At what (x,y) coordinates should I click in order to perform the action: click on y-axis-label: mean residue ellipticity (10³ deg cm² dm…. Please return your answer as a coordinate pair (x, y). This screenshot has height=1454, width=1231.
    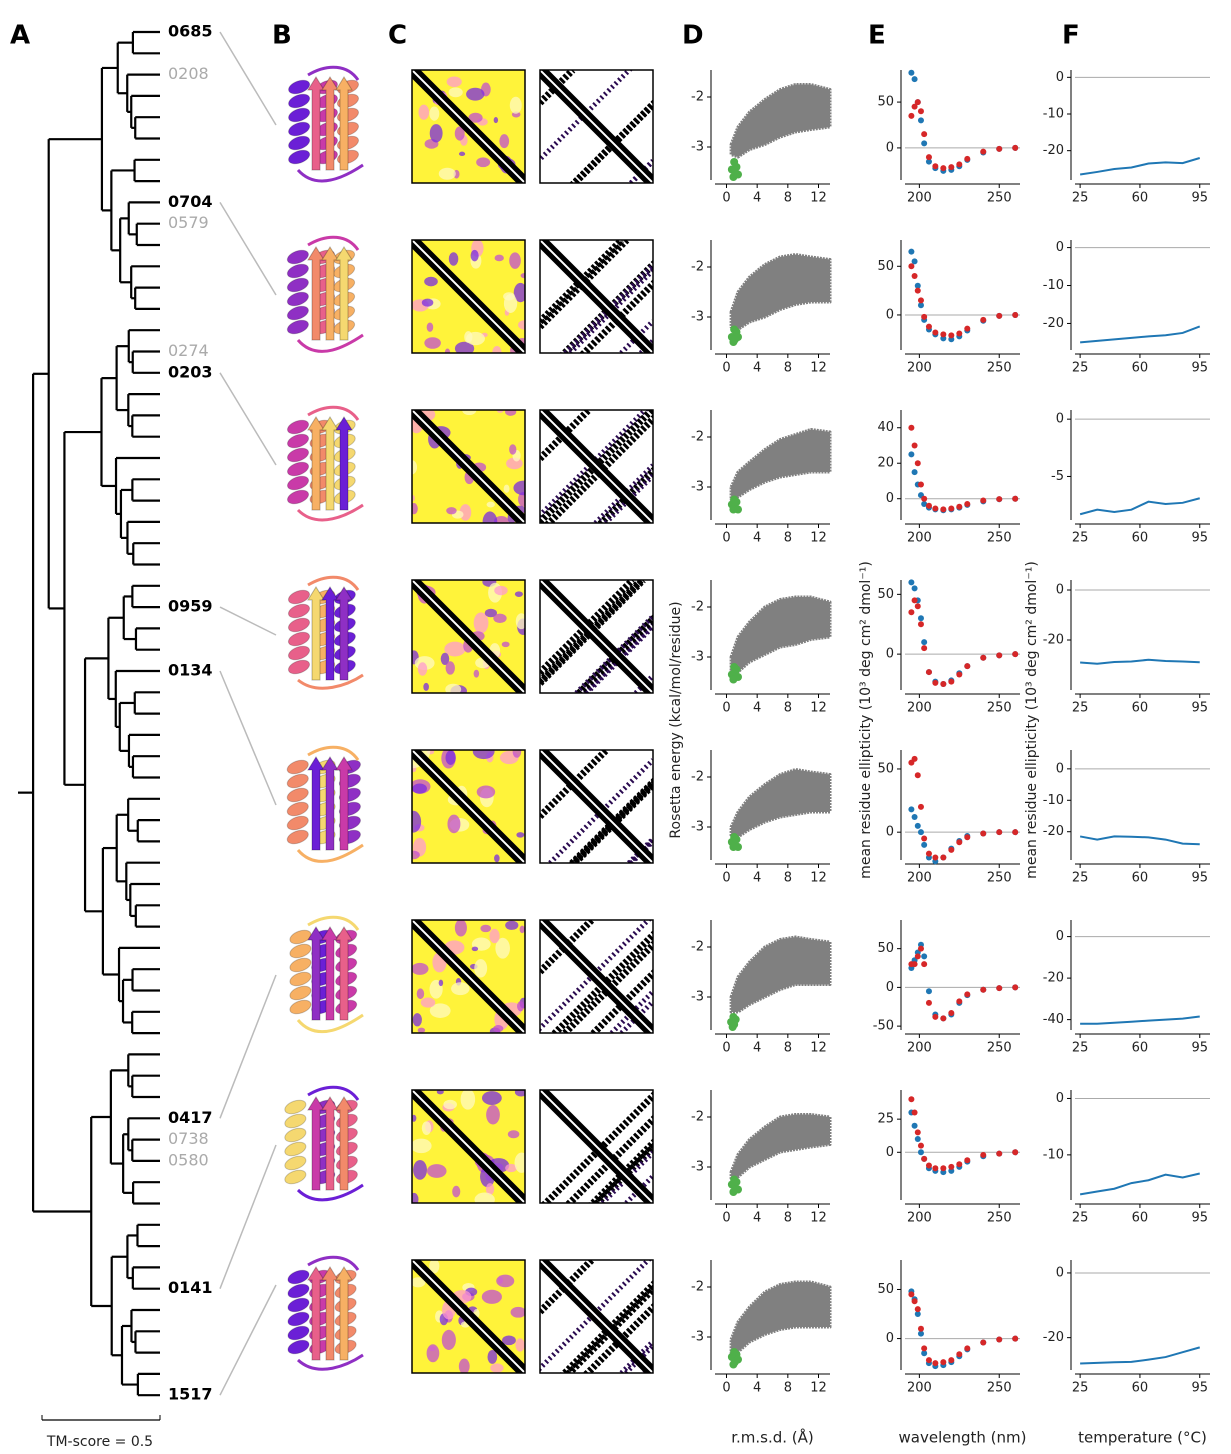
    Looking at the image, I should click on (866, 720).